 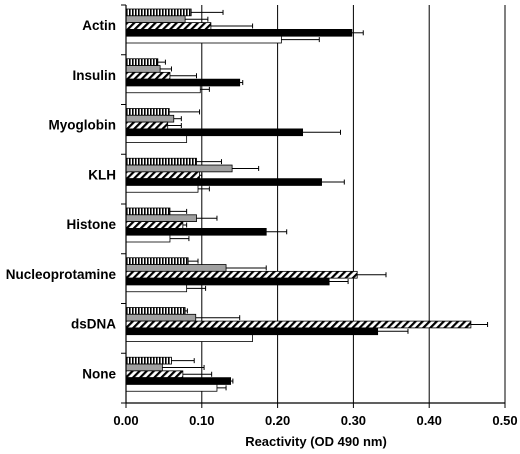 I want to click on category-label: Histone, so click(x=91, y=224).